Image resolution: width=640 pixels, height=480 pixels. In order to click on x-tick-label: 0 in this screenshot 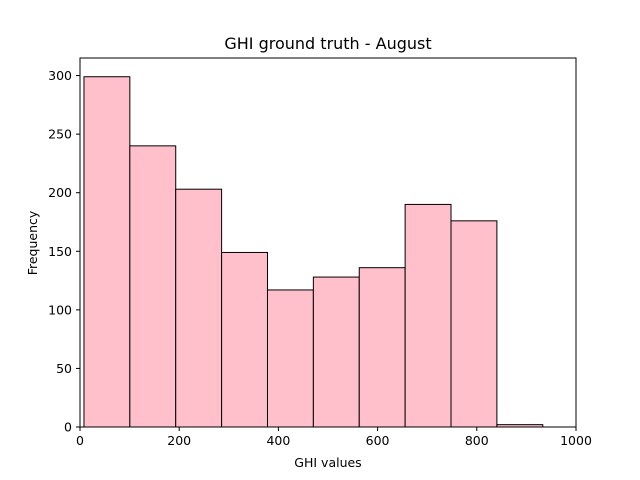, I will do `click(80, 440)`.